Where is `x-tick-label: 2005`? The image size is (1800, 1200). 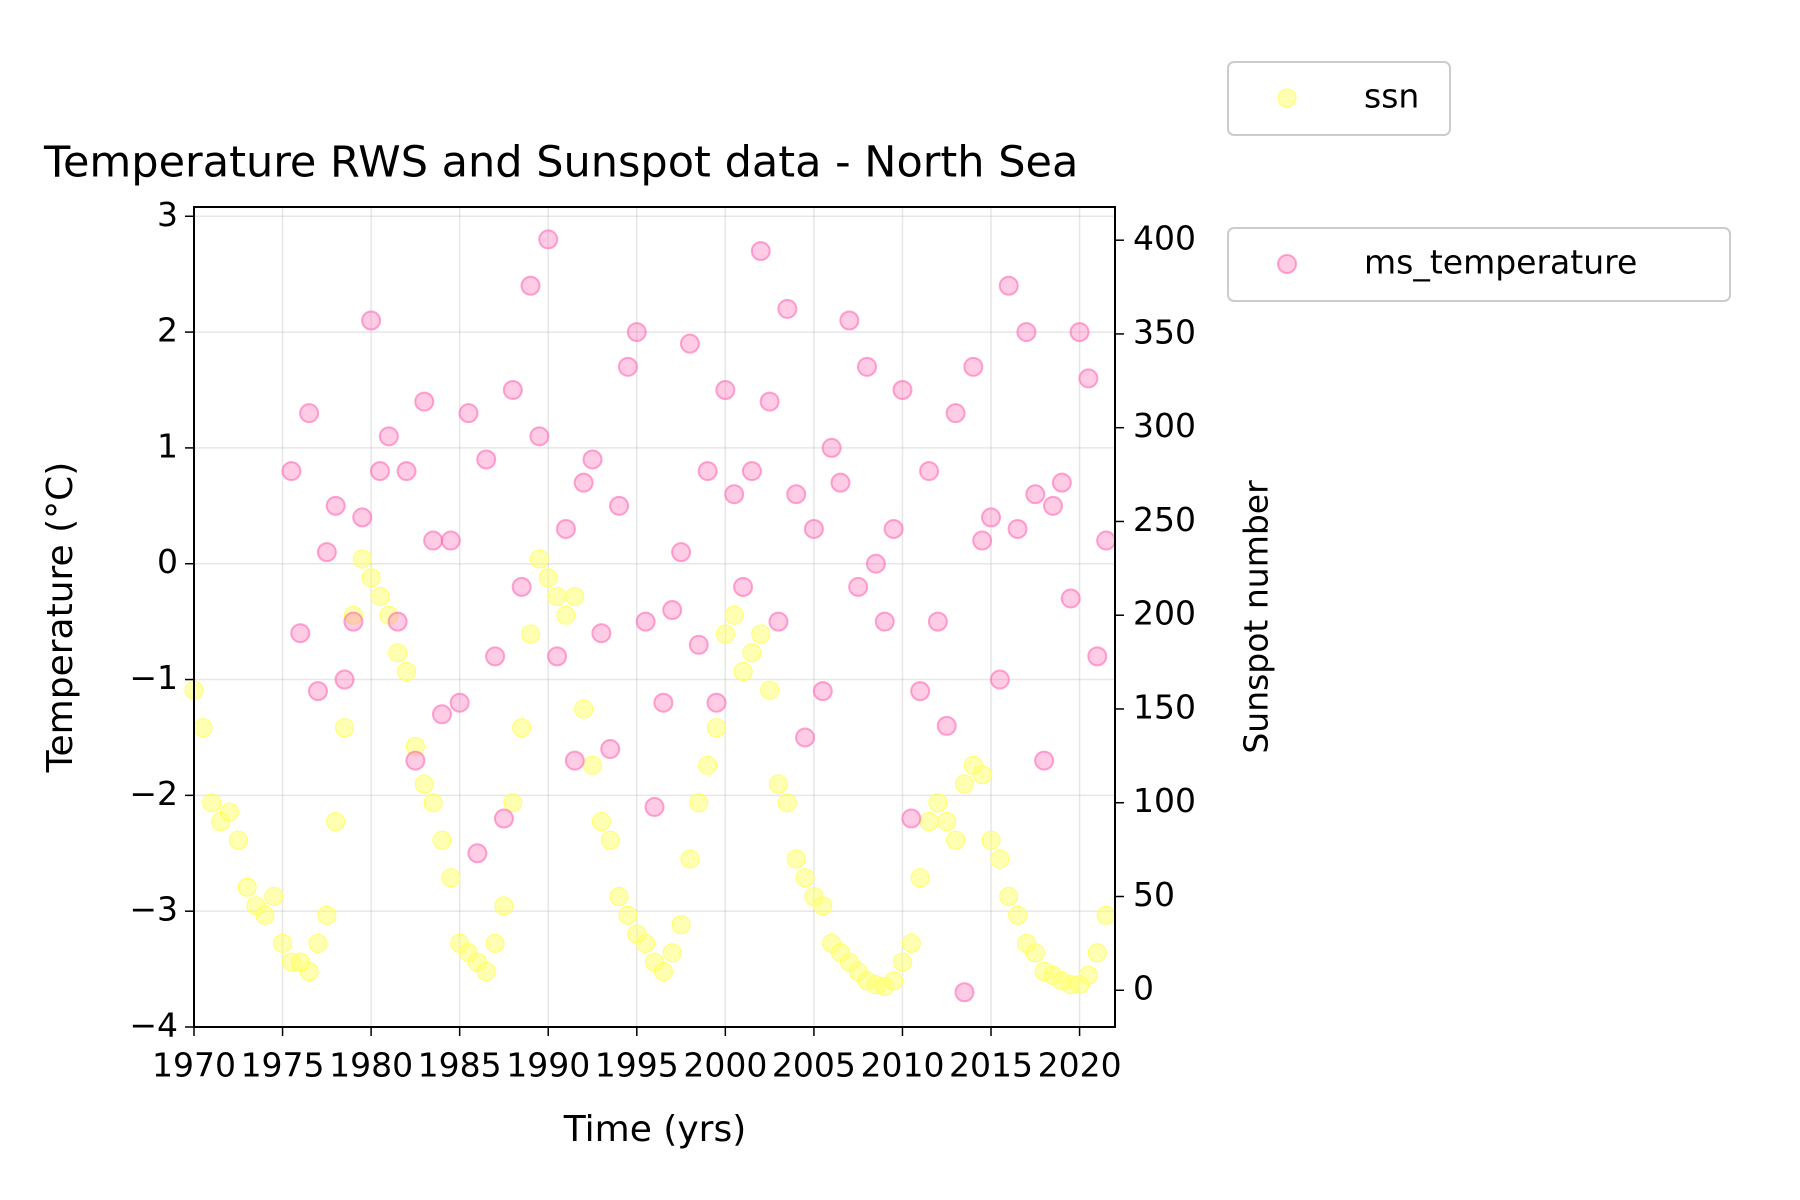
x-tick-label: 2005 is located at coordinates (814, 1065).